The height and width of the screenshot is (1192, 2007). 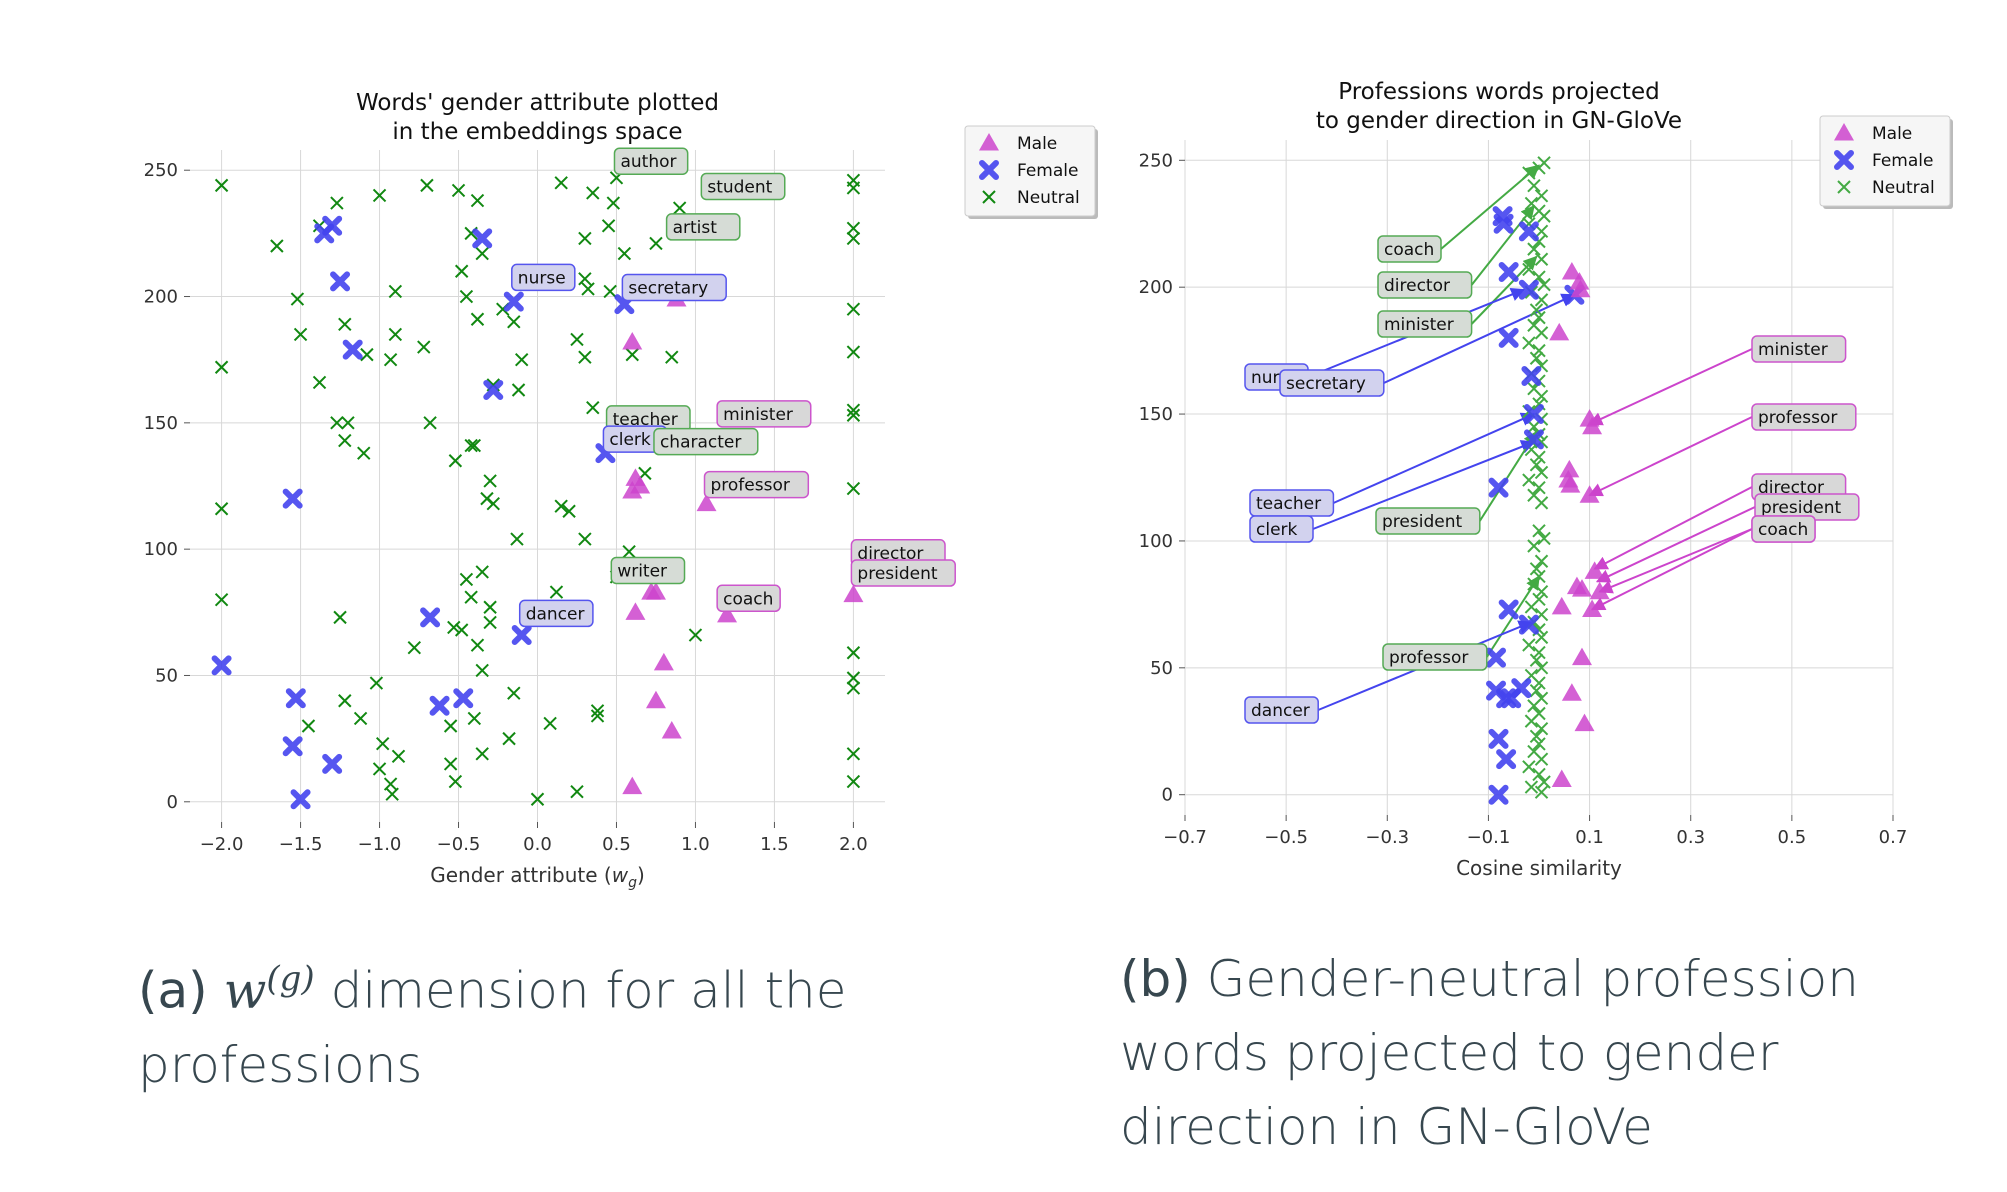 I want to click on annotation-b-secretary-box, so click(x=1332, y=383).